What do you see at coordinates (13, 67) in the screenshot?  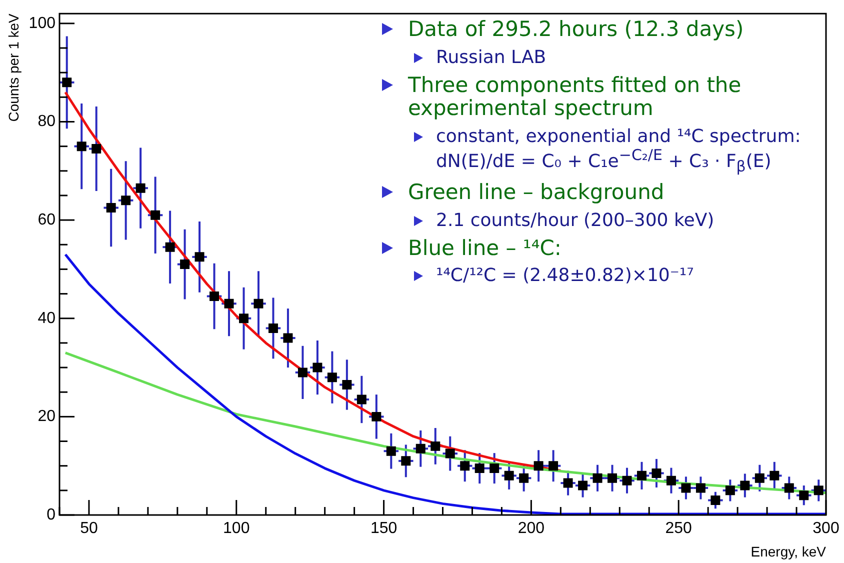 I see `y-axis-title: Counts per 1 keV` at bounding box center [13, 67].